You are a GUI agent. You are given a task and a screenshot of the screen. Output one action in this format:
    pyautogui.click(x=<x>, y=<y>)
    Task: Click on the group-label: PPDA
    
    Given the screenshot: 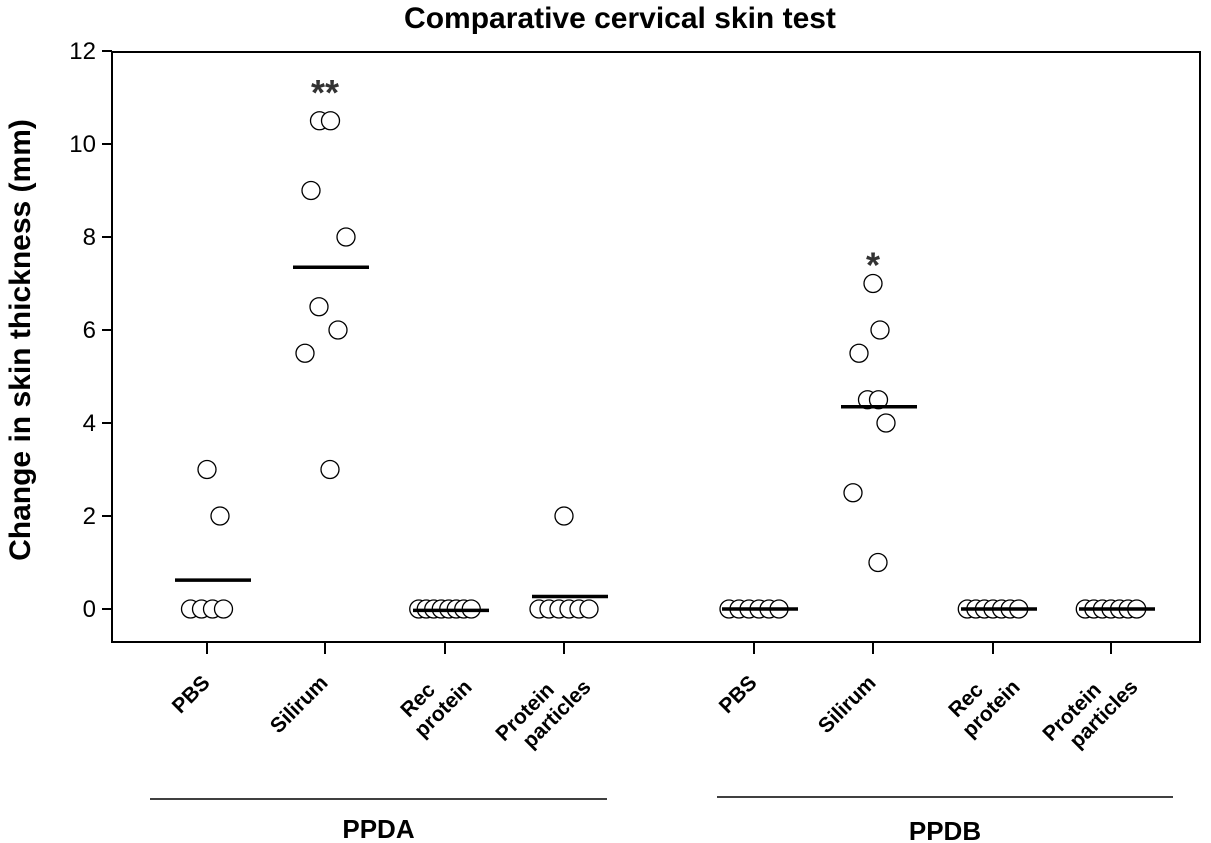 What is the action you would take?
    pyautogui.click(x=378, y=828)
    